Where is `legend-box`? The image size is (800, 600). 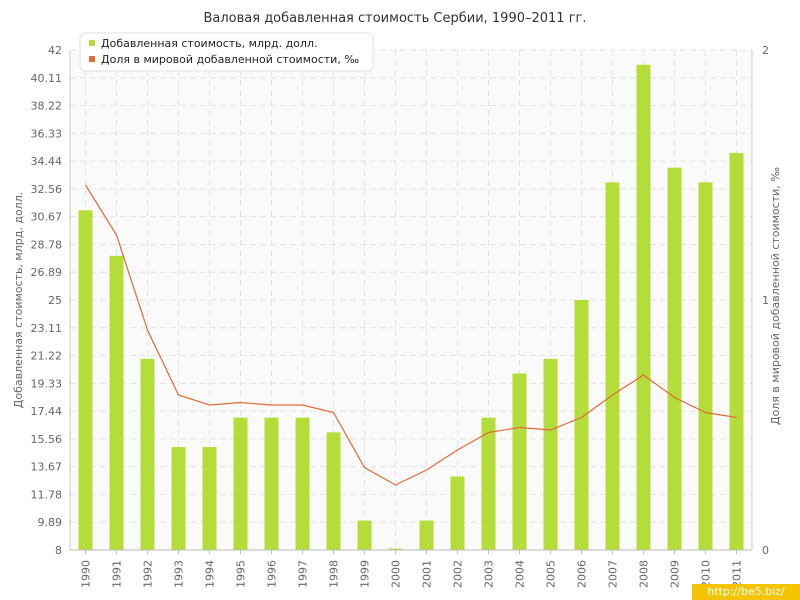 legend-box is located at coordinates (226, 52).